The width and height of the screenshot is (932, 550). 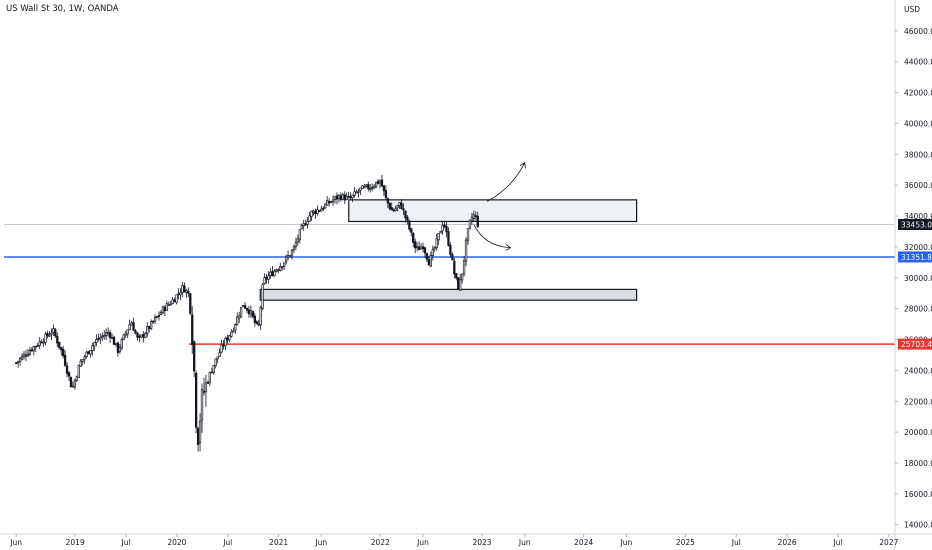 I want to click on x-tick-label: 2022, so click(x=380, y=542).